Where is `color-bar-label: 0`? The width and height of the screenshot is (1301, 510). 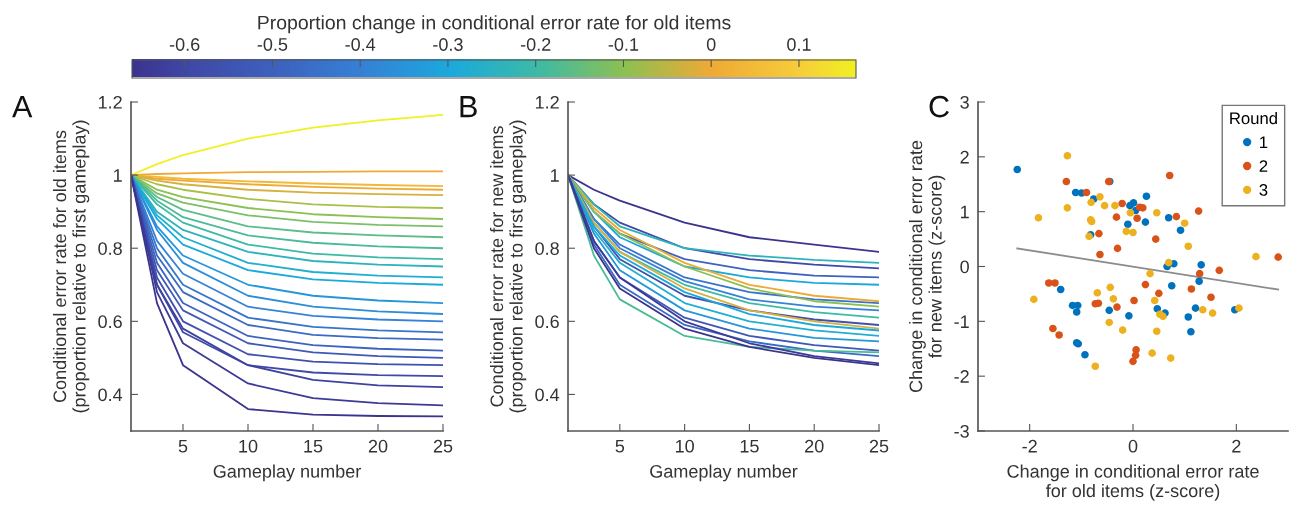 color-bar-label: 0 is located at coordinates (711, 44).